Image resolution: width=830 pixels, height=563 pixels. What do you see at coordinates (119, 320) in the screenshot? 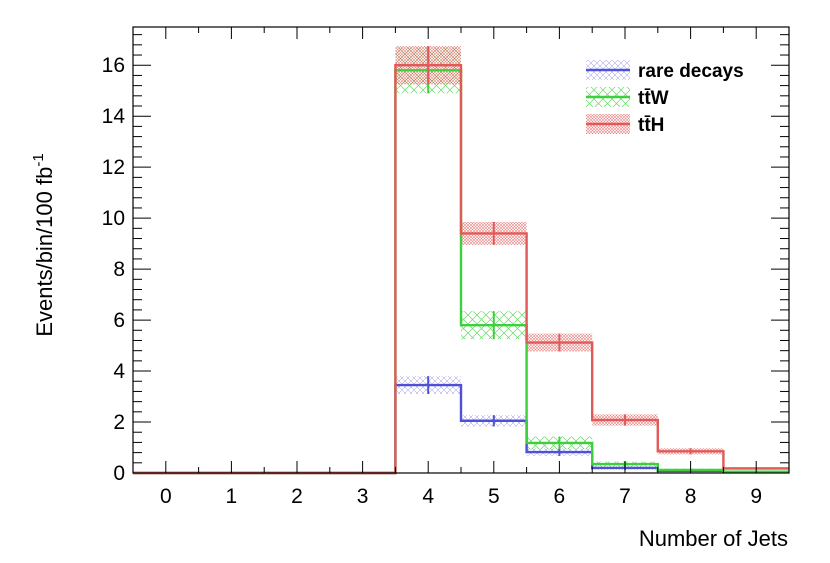
I see `y-tick-label: 6` at bounding box center [119, 320].